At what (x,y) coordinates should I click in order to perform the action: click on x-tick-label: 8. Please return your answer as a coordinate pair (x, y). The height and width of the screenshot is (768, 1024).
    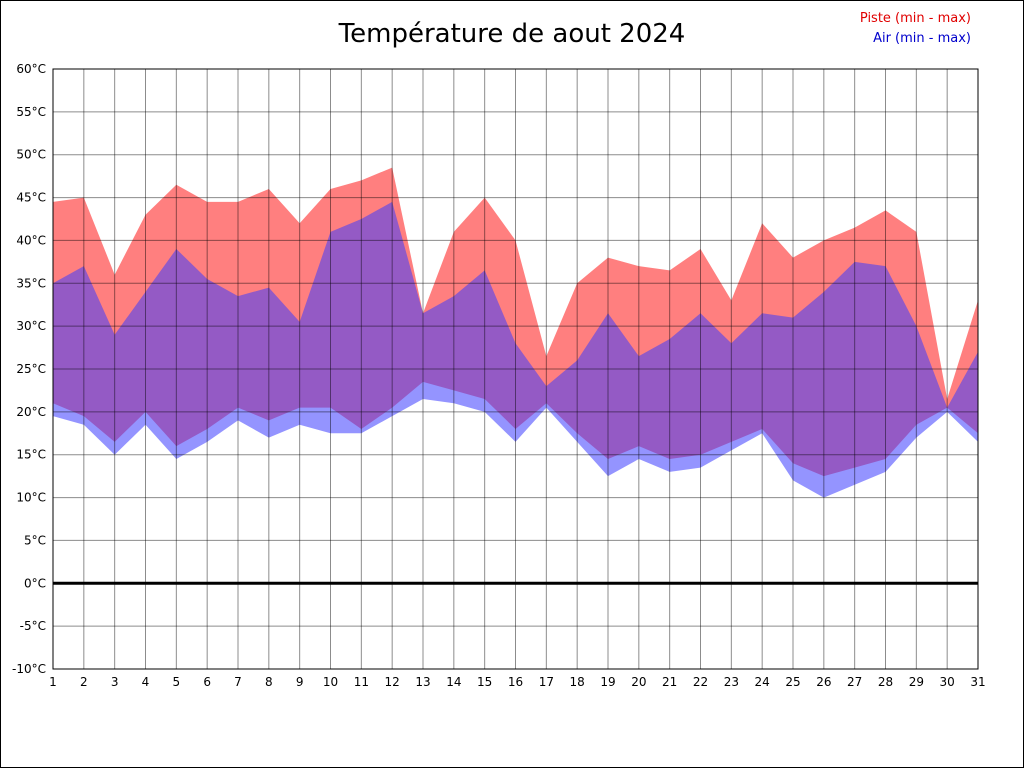
    Looking at the image, I should click on (269, 682).